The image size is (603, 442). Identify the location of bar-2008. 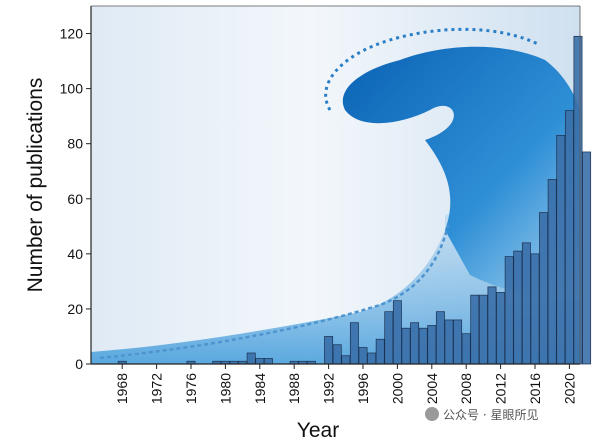
(466, 349).